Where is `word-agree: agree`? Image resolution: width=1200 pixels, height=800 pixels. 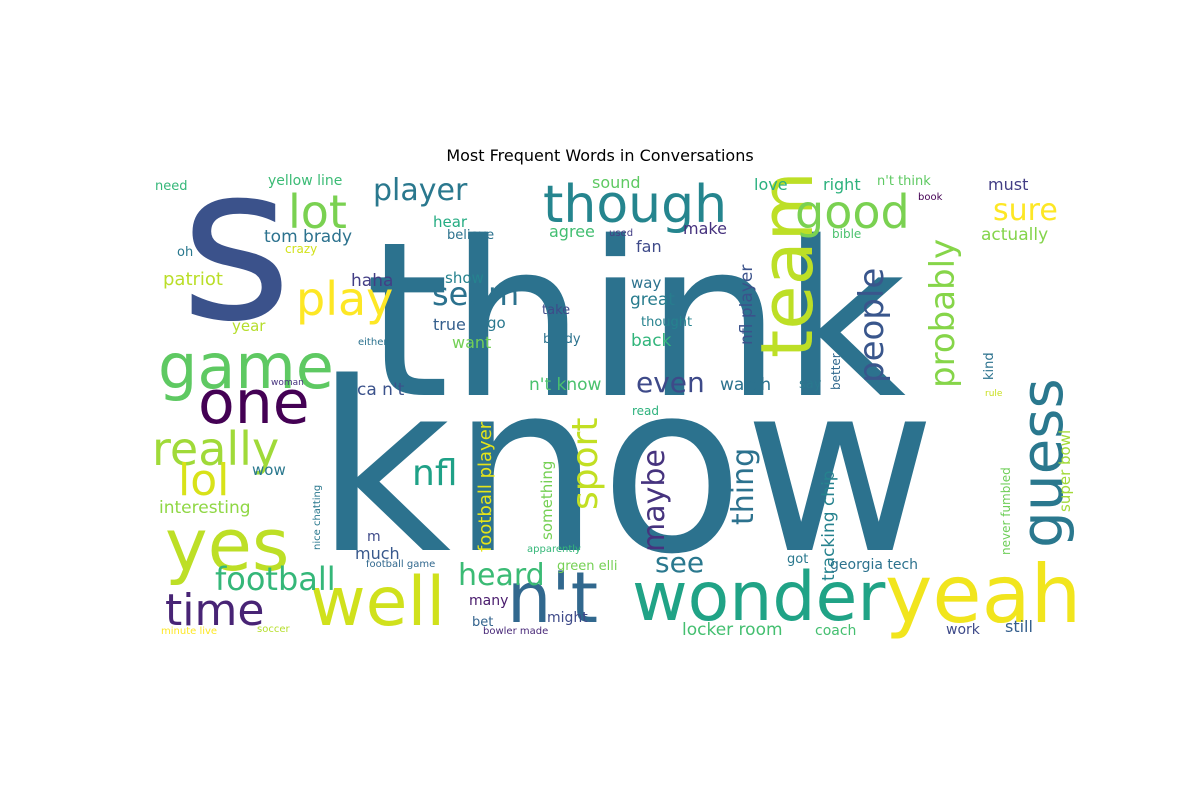
word-agree: agree is located at coordinates (572, 231).